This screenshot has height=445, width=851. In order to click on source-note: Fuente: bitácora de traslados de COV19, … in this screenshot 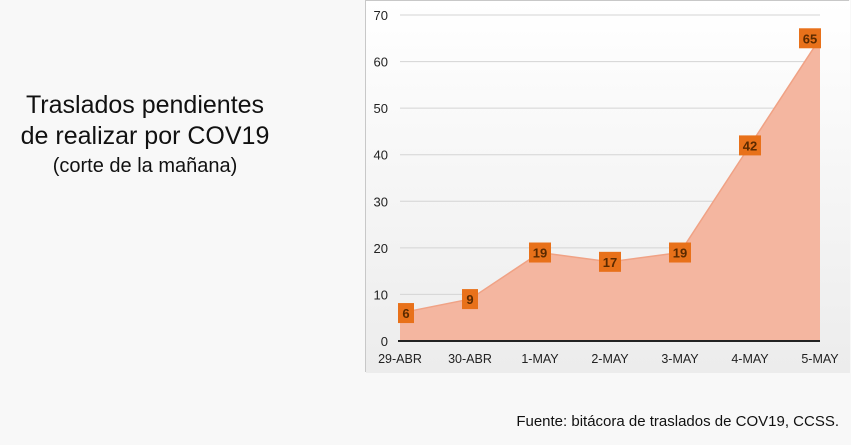, I will do `click(677, 421)`.